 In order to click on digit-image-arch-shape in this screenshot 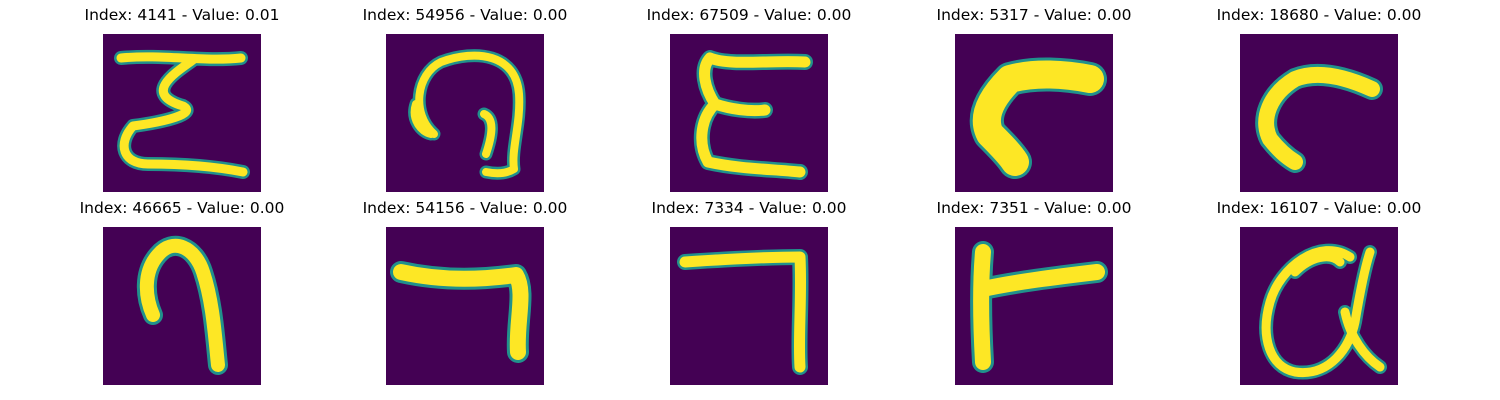, I will do `click(182, 306)`.